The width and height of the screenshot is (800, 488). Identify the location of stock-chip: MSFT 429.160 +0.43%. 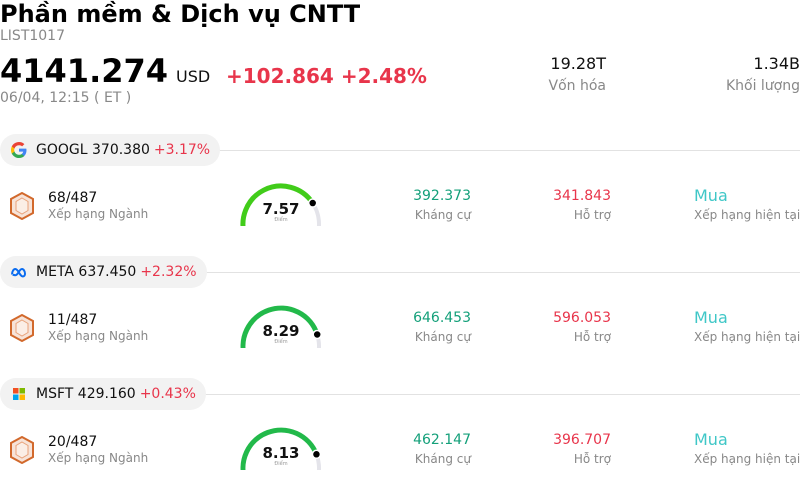
(103, 394).